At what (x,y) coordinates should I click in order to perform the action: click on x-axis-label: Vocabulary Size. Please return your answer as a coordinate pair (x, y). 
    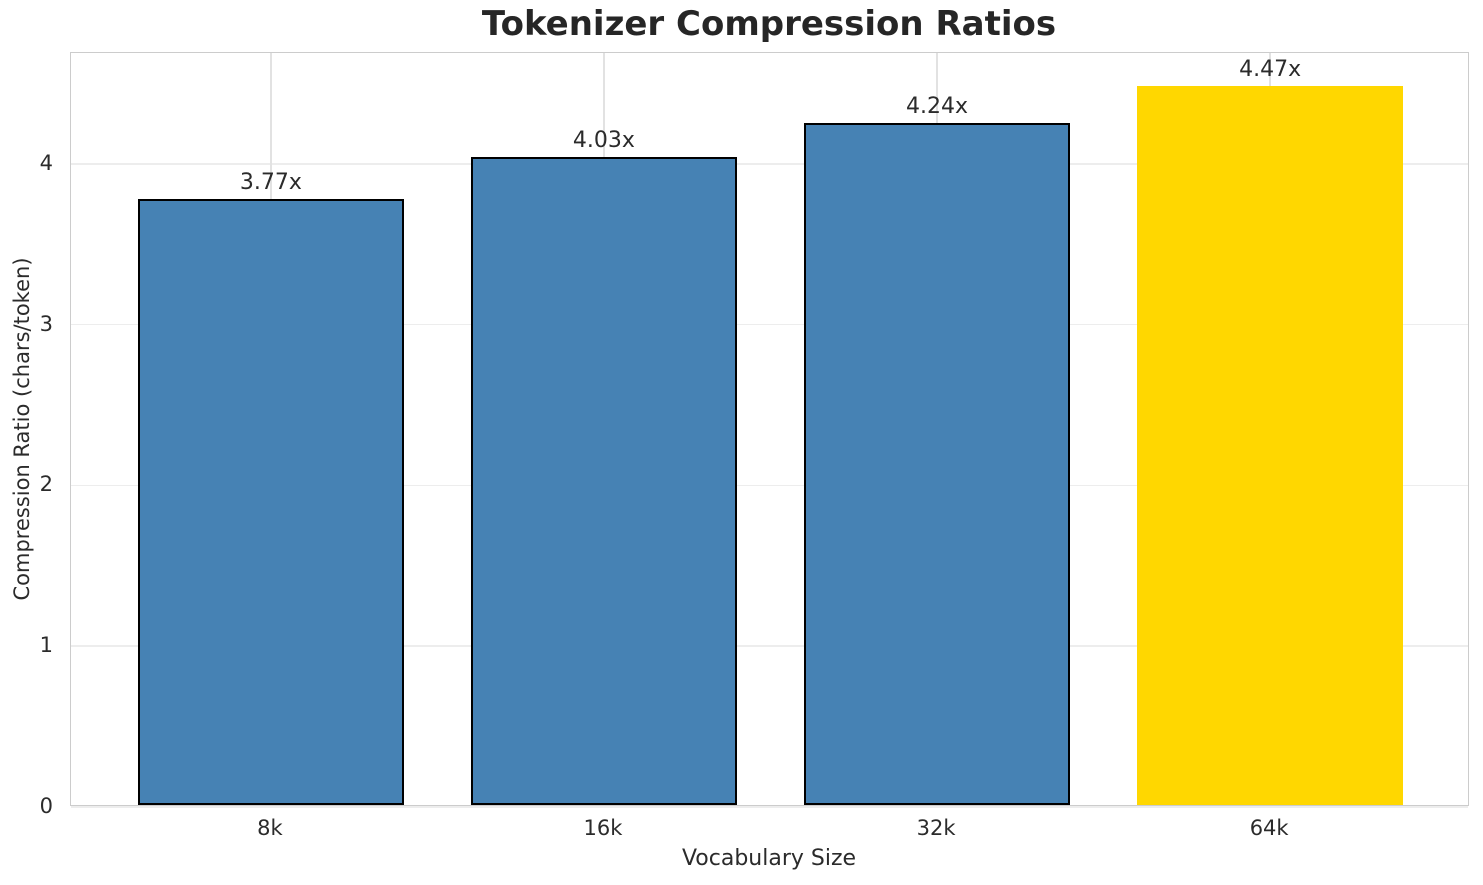
    Looking at the image, I should click on (769, 858).